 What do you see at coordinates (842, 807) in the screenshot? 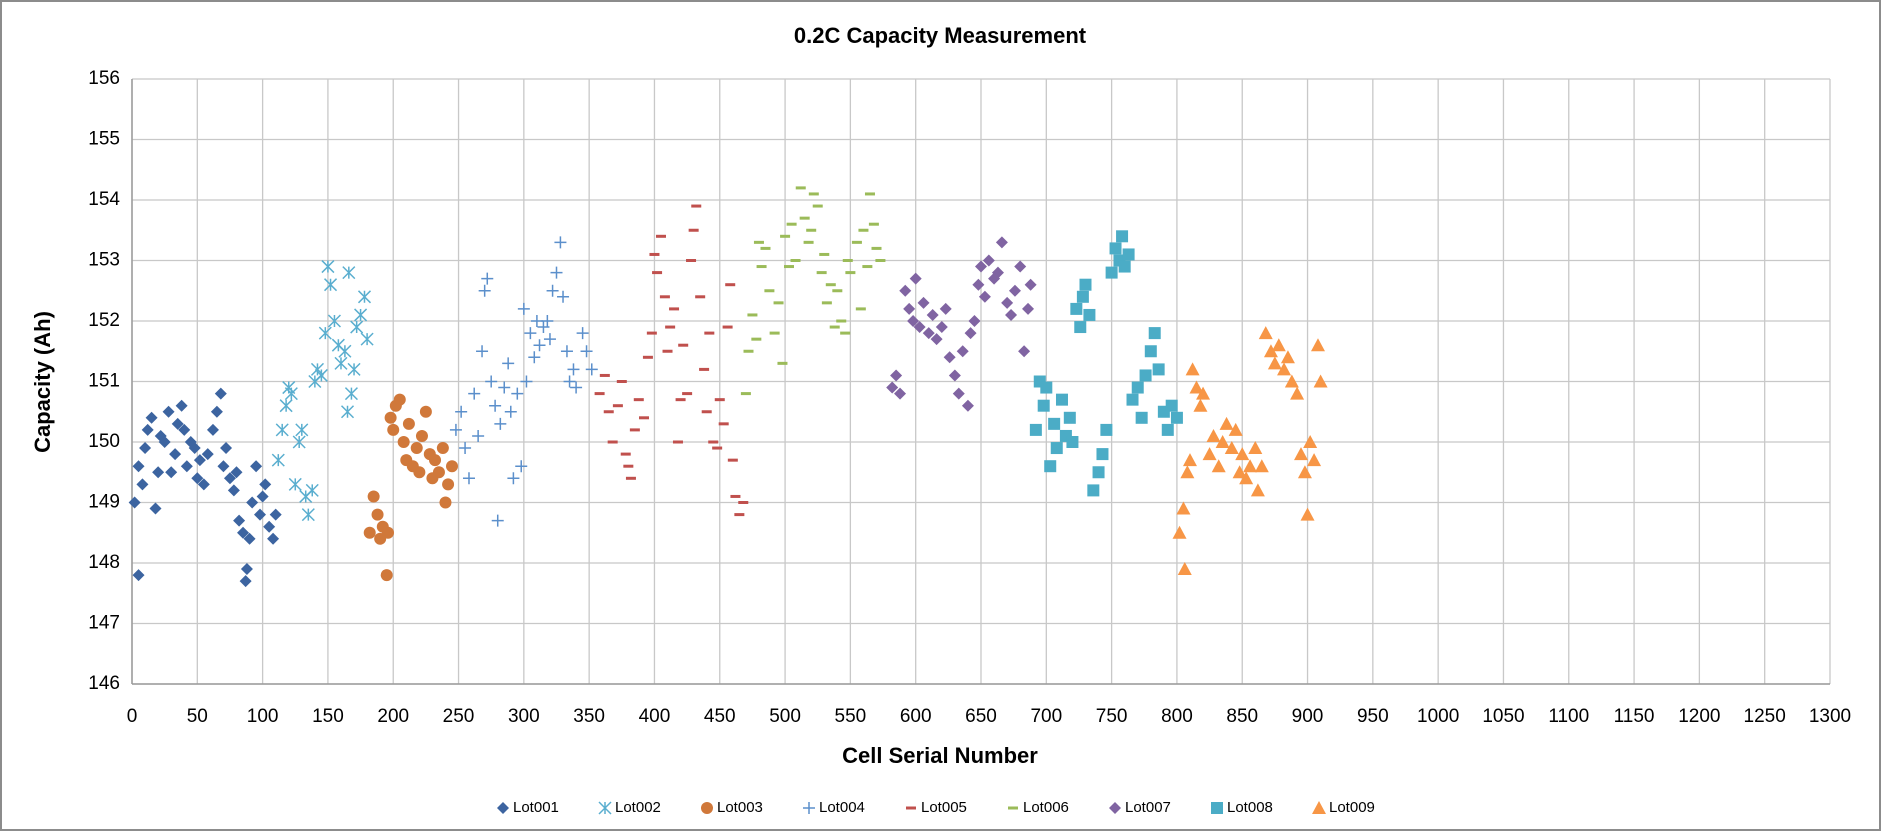
I see `legend-label: Lot004` at bounding box center [842, 807].